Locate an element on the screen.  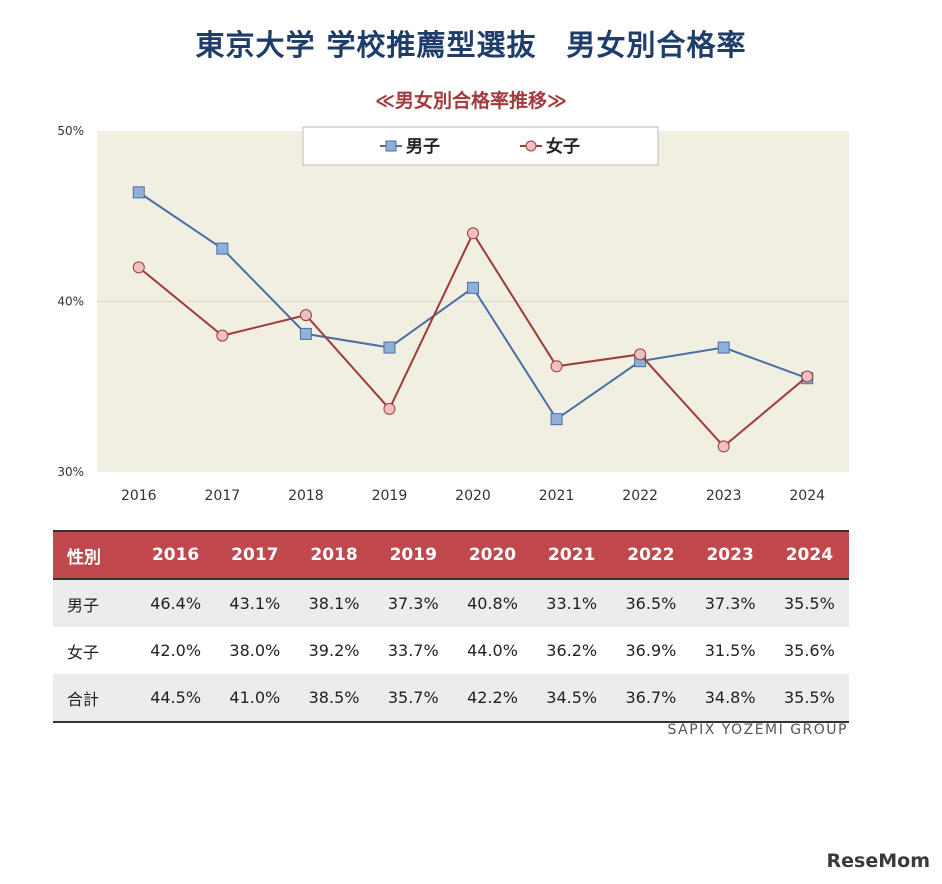
x-tick-label: 2023 is located at coordinates (724, 496).